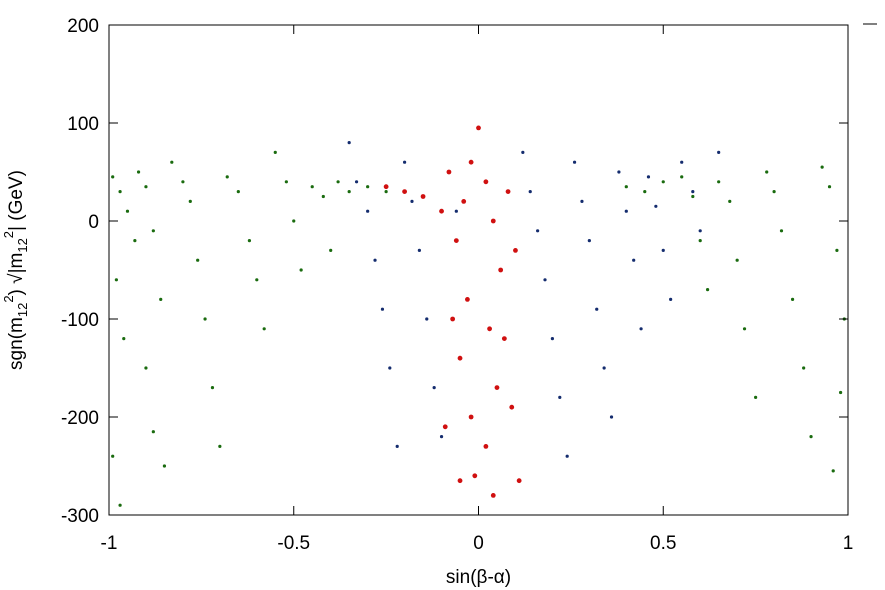 Image resolution: width=885 pixels, height=590 pixels. What do you see at coordinates (16, 274) in the screenshot?
I see `y-axis-title-mid: ) √|m` at bounding box center [16, 274].